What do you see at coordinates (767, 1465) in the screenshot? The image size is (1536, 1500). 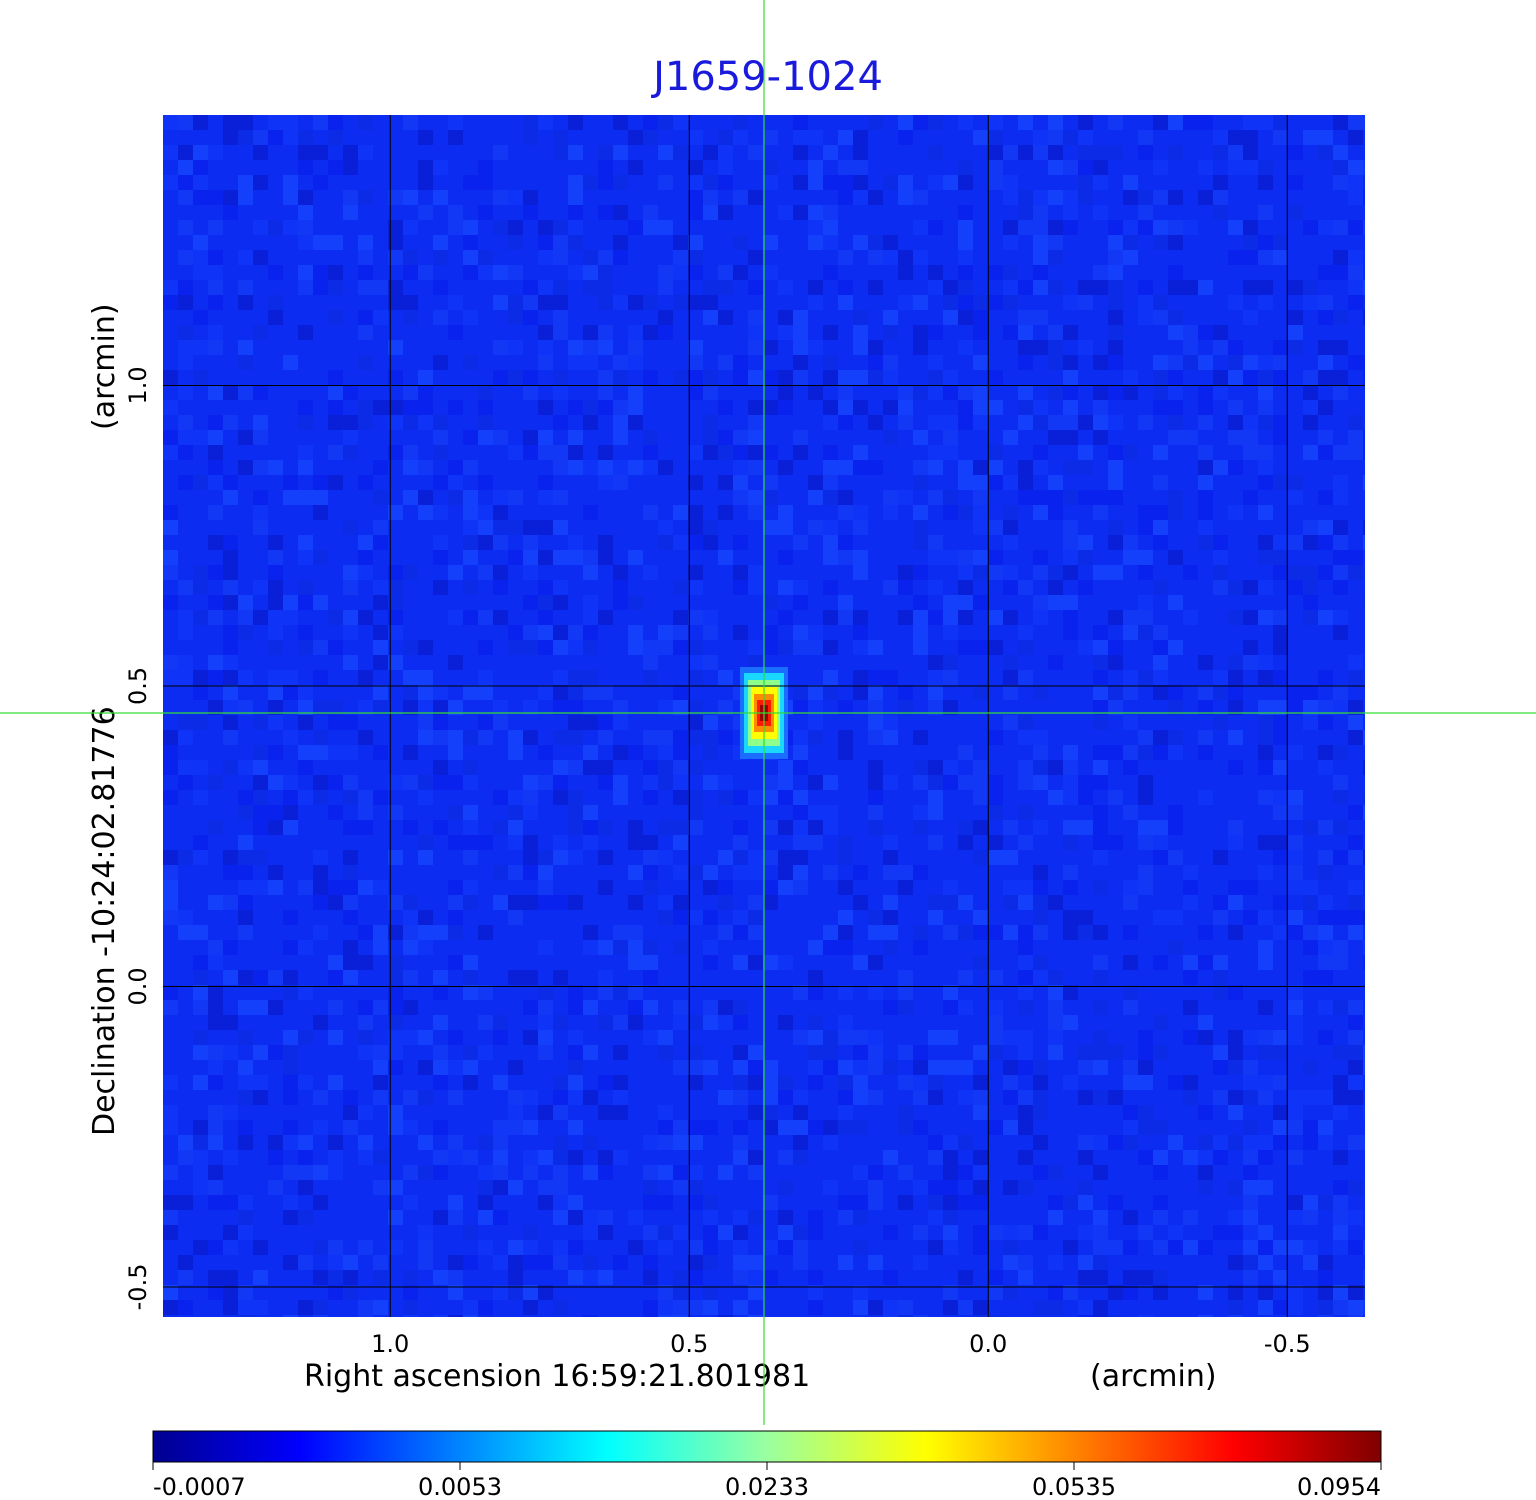 I see `colorbar: -0.0007 0.0053 0.0233 0.0535 0.0954` at bounding box center [767, 1465].